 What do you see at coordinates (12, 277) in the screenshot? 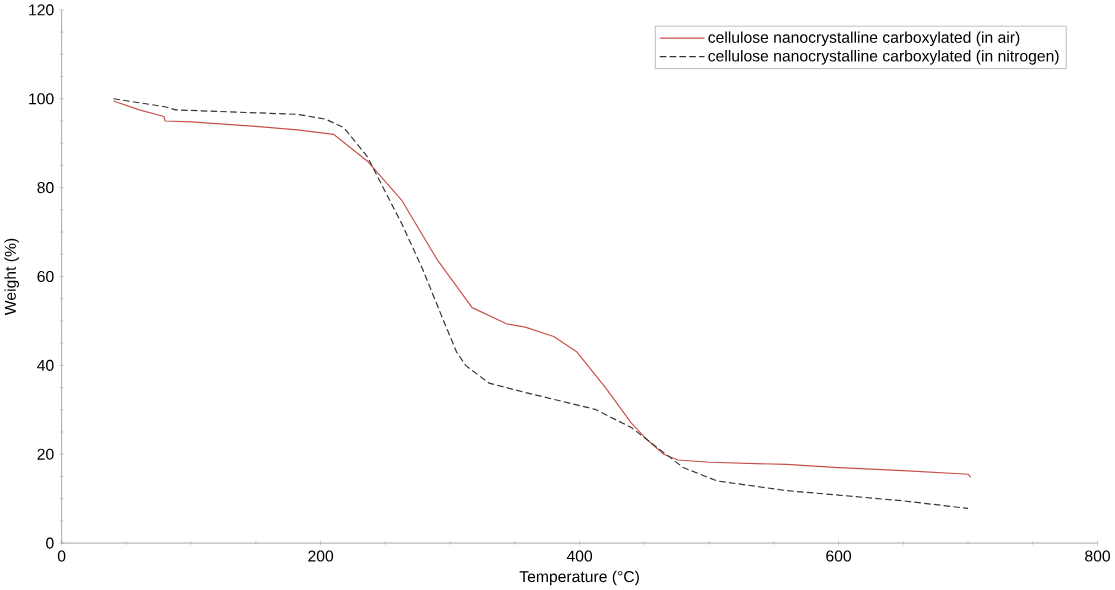
I see `y-axis-title: Weight (%)` at bounding box center [12, 277].